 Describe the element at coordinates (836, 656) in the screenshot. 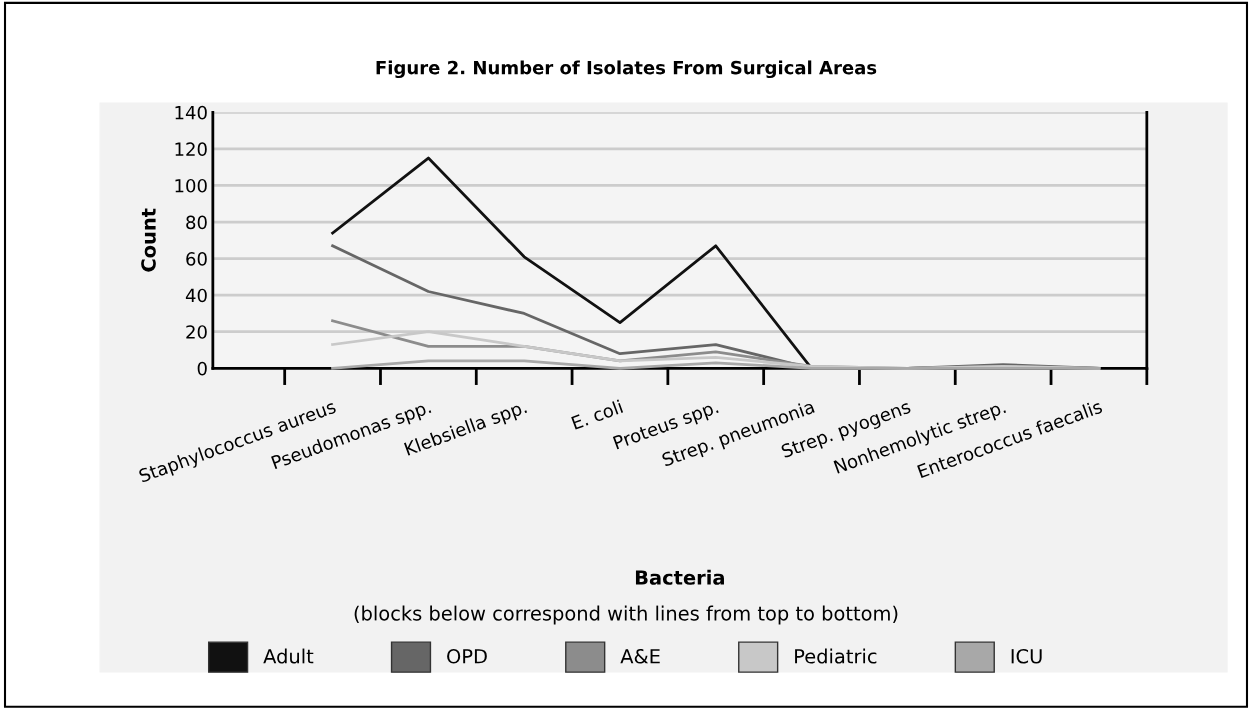

I see `legend-label: Pediatric` at that location.